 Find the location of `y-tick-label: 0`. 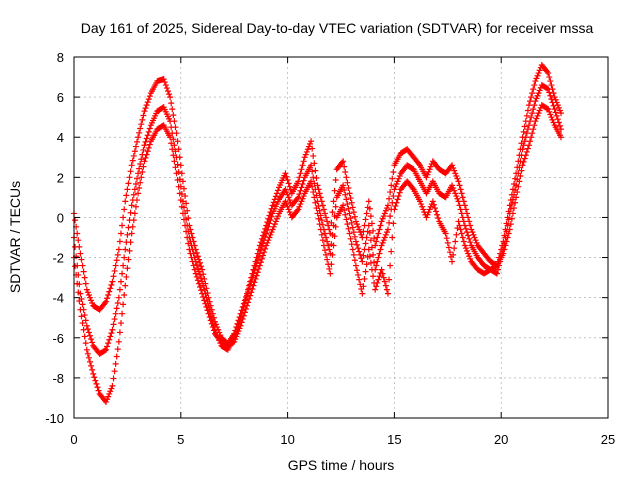

y-tick-label: 0 is located at coordinates (60, 217).